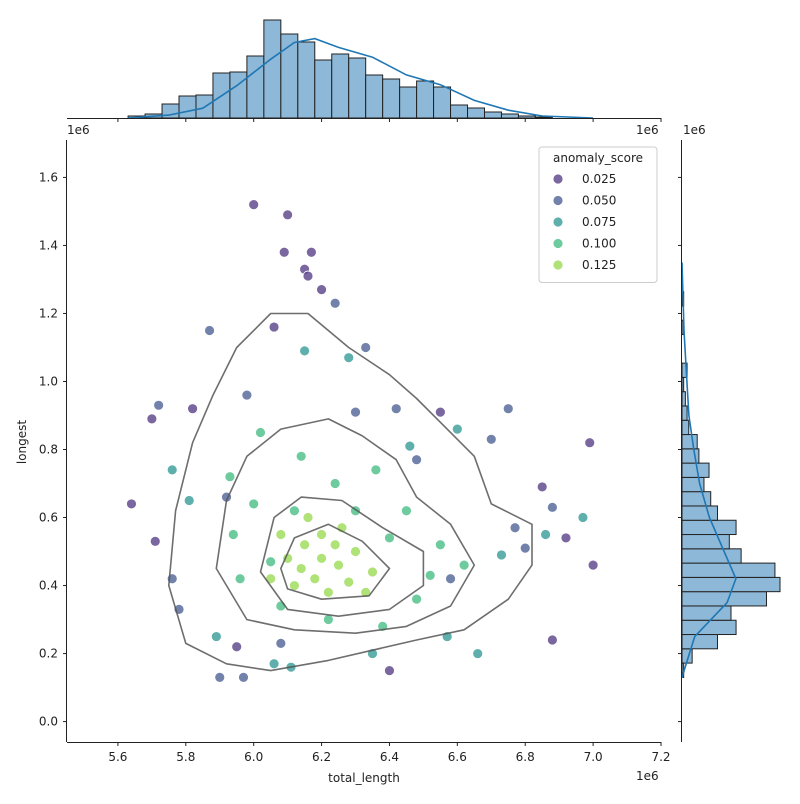 This screenshot has width=800, height=804. Describe the element at coordinates (185, 757) in the screenshot. I see `x-tick-label: 5.8` at that location.